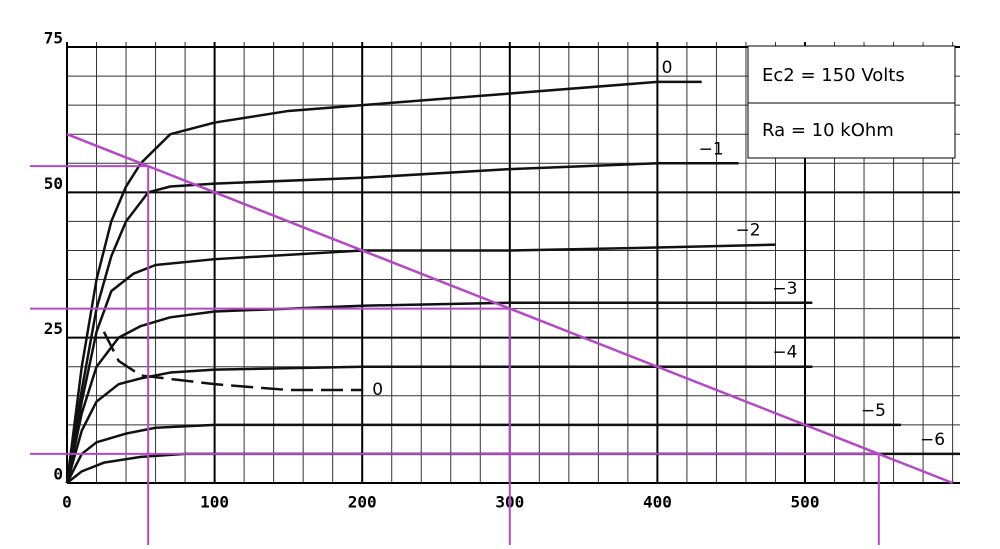  Describe the element at coordinates (805, 502) in the screenshot. I see `x-tick-label: 500` at that location.